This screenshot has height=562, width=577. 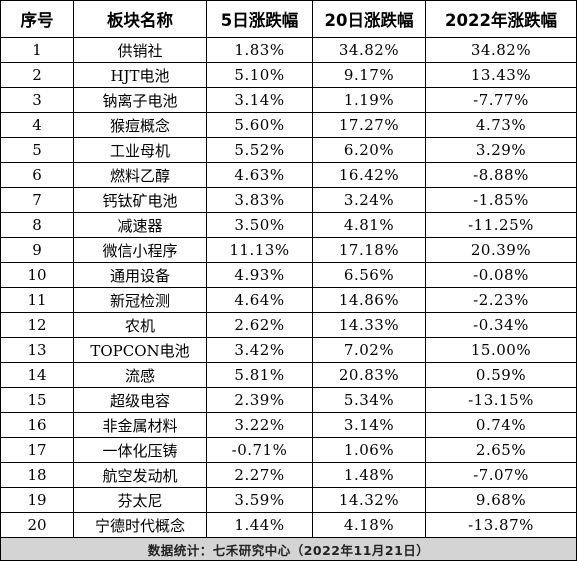 I want to click on row-index: 4, so click(x=37, y=125).